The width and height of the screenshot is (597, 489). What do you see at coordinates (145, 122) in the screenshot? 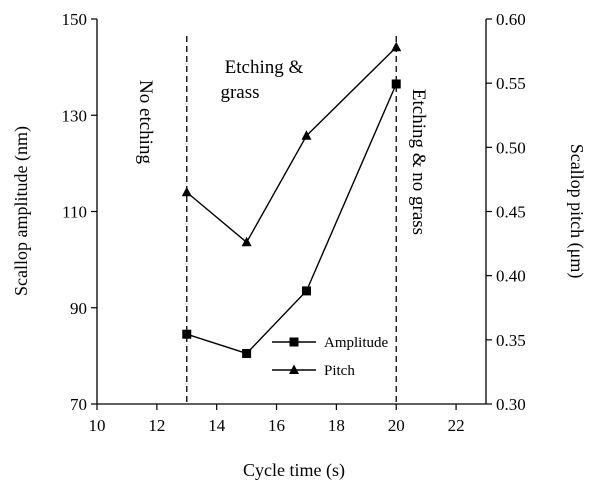
I see `annotation-no-etching: No etching` at bounding box center [145, 122].